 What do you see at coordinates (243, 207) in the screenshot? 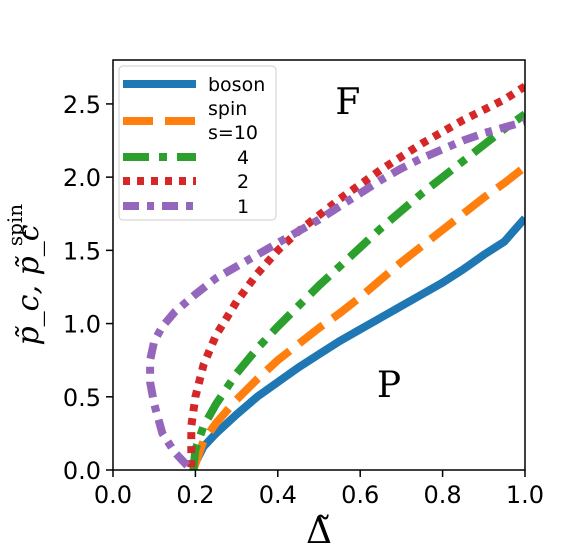
I see `legend-label: 1` at bounding box center [243, 207].